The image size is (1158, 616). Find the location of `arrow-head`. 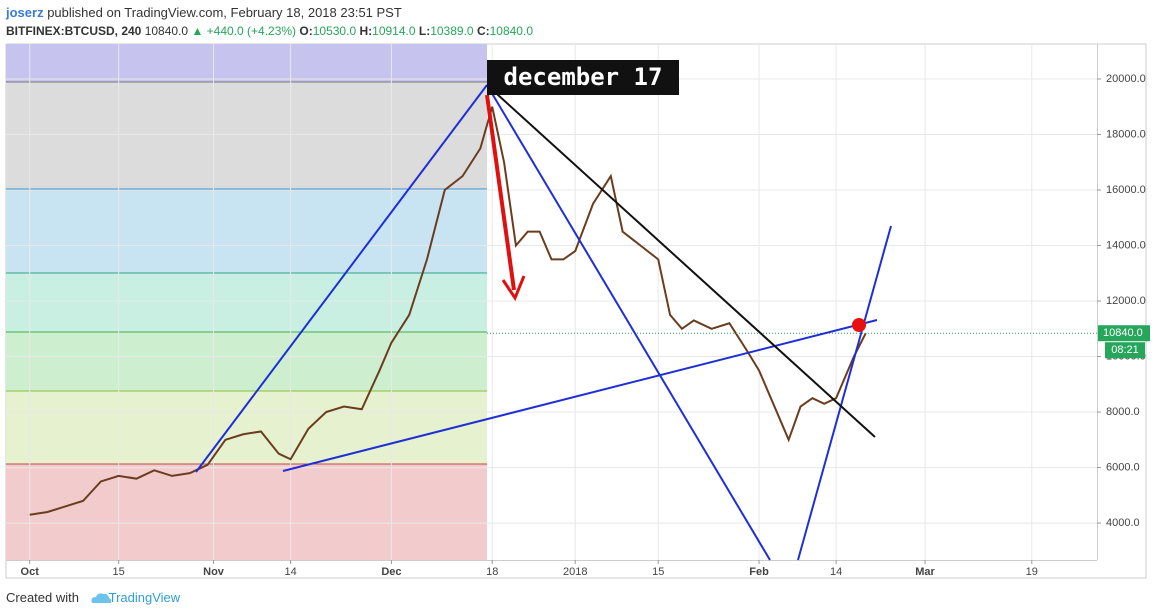

arrow-head is located at coordinates (513, 288).